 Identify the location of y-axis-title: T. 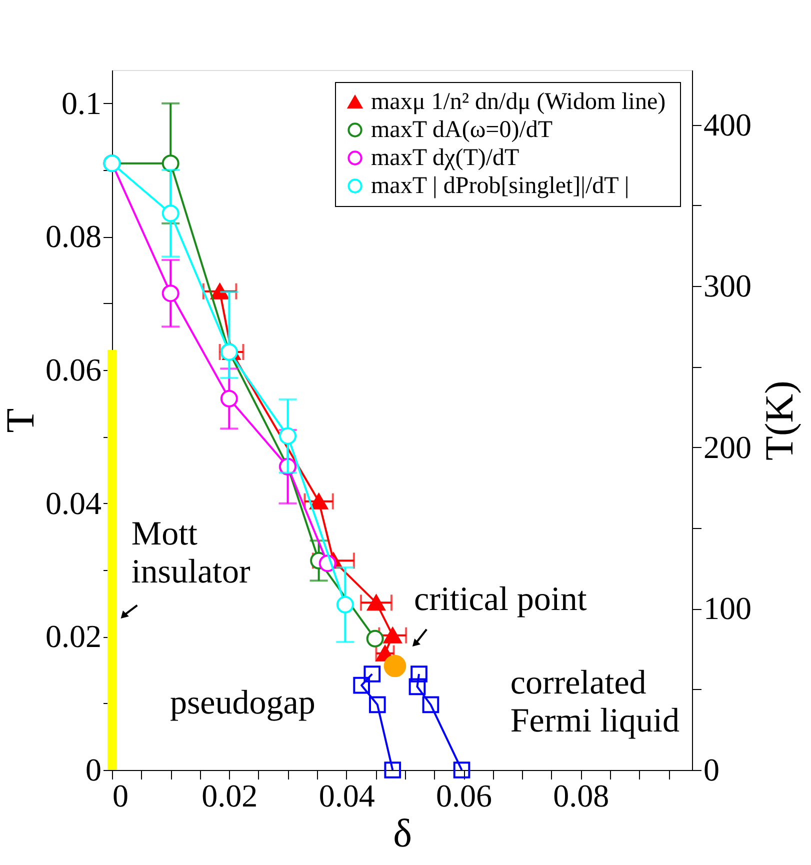
(21, 420).